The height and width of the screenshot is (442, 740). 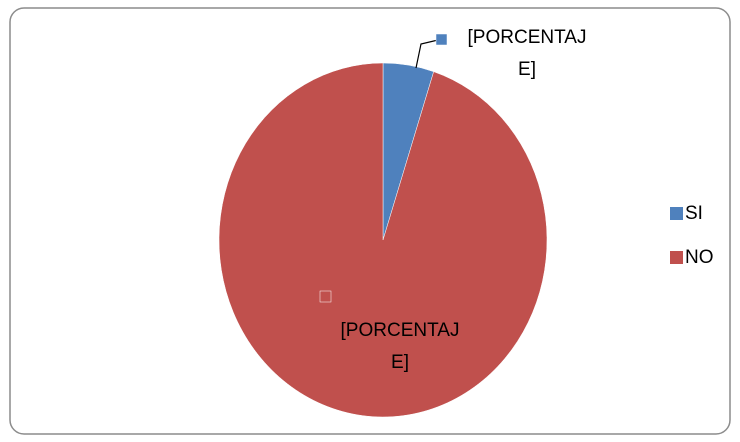 What do you see at coordinates (694, 213) in the screenshot?
I see `legend-label: SI` at bounding box center [694, 213].